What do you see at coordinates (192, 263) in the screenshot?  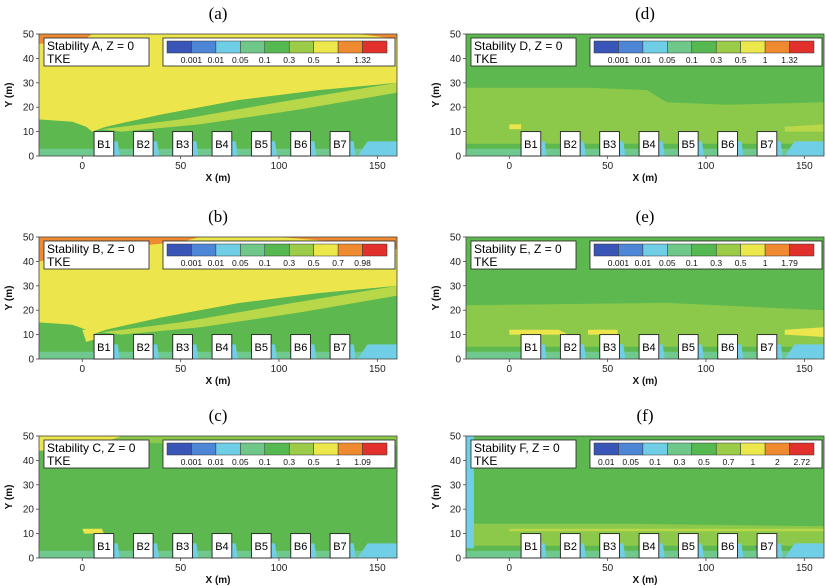 I see `colorbar-level-label: 0.001` at bounding box center [192, 263].